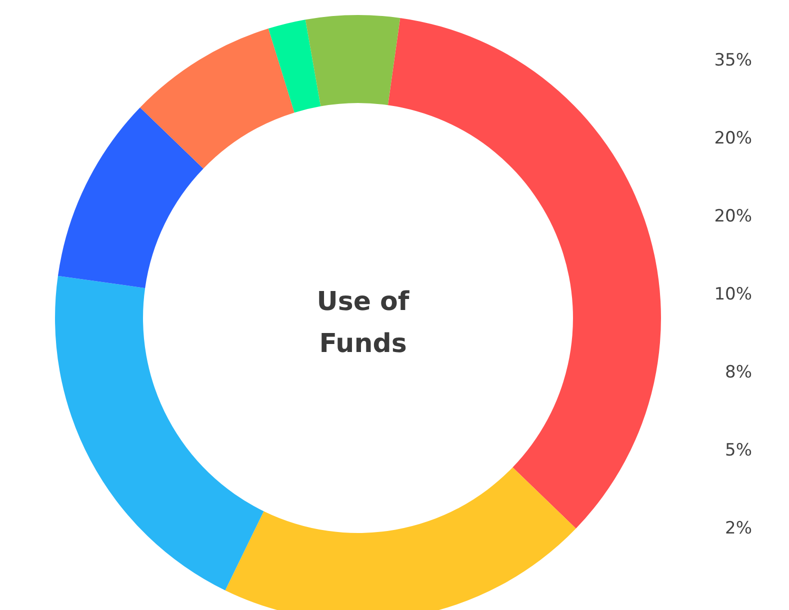  I want to click on text: 35%, so click(733, 60).